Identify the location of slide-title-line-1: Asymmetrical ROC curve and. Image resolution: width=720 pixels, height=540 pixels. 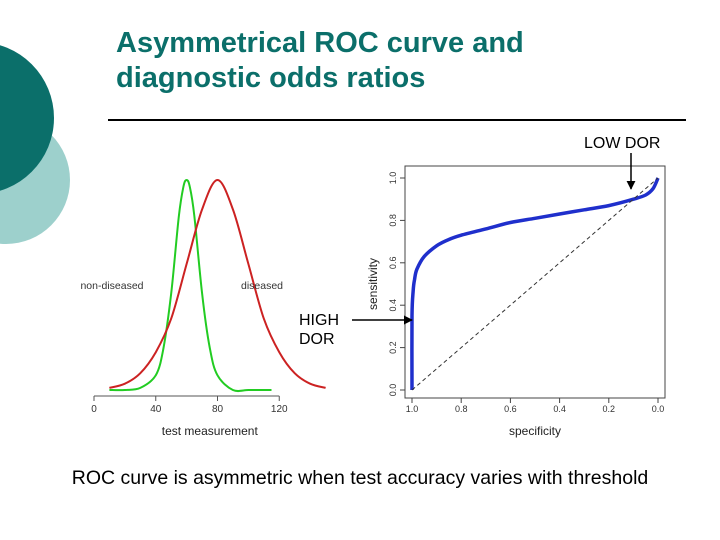
(320, 43).